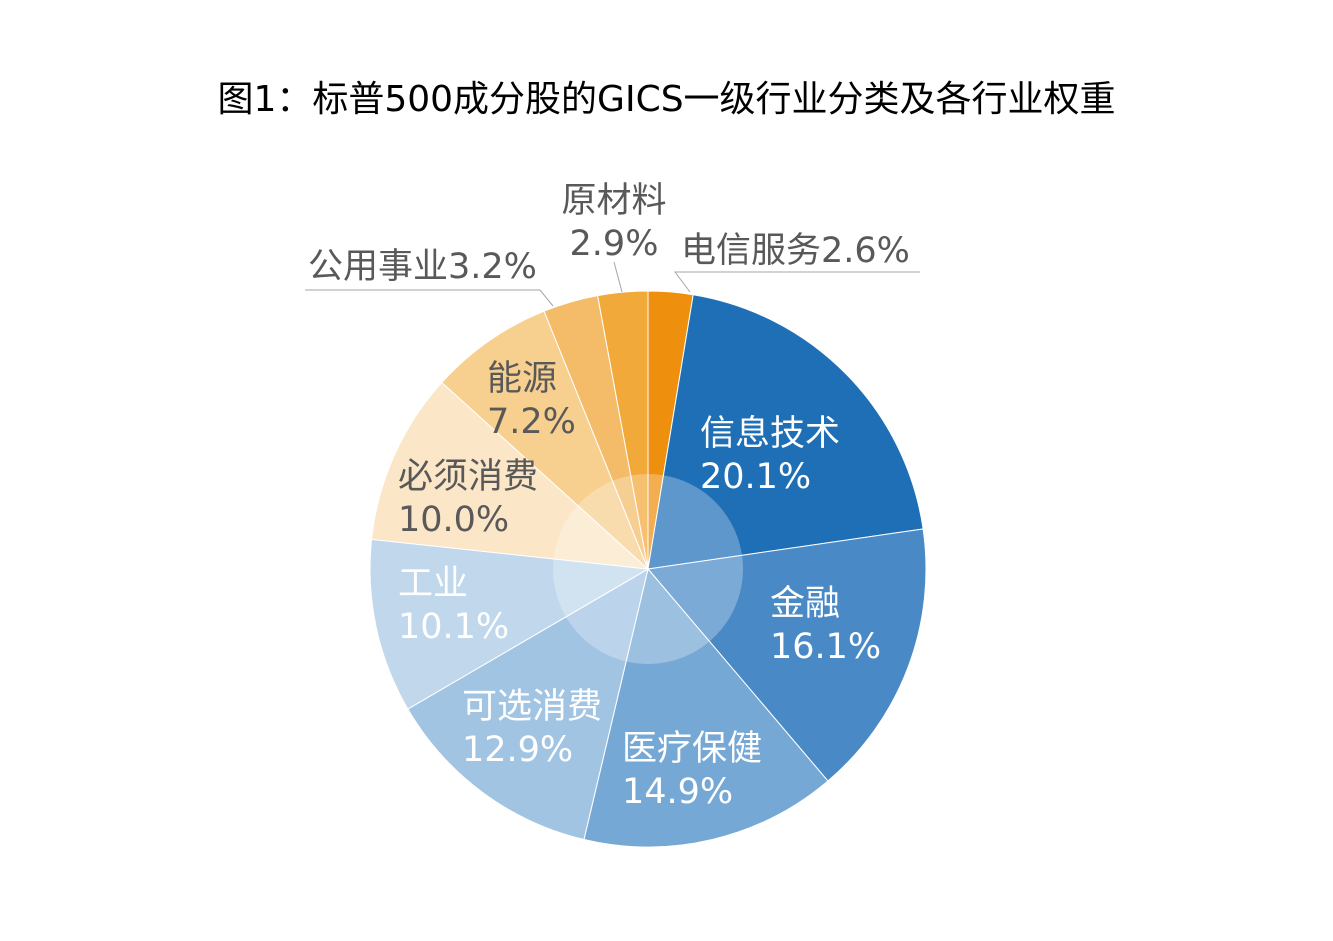  Describe the element at coordinates (770, 455) in the screenshot. I see `slice-label: 信息技术 20.1%` at that location.